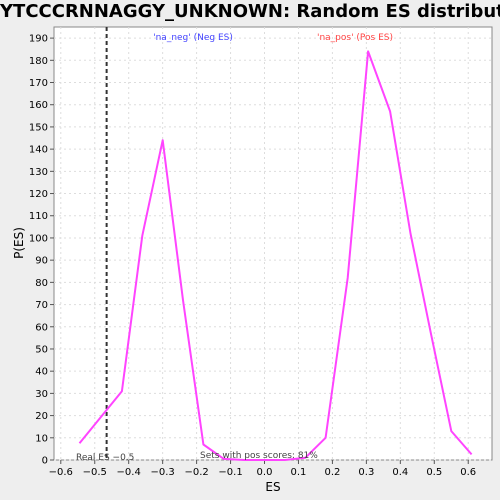 The width and height of the screenshot is (500, 500). What do you see at coordinates (468, 472) in the screenshot?
I see `x-tick-label: 0.6` at bounding box center [468, 472].